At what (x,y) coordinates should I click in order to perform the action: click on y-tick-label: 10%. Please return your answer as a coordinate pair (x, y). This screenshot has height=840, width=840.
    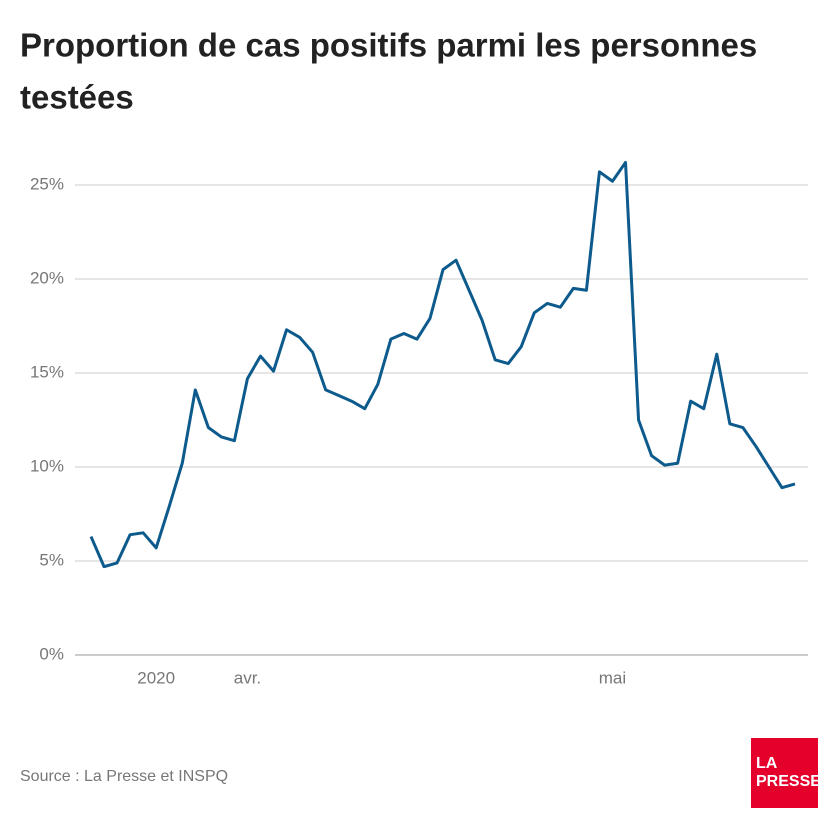
    Looking at the image, I should click on (47, 465).